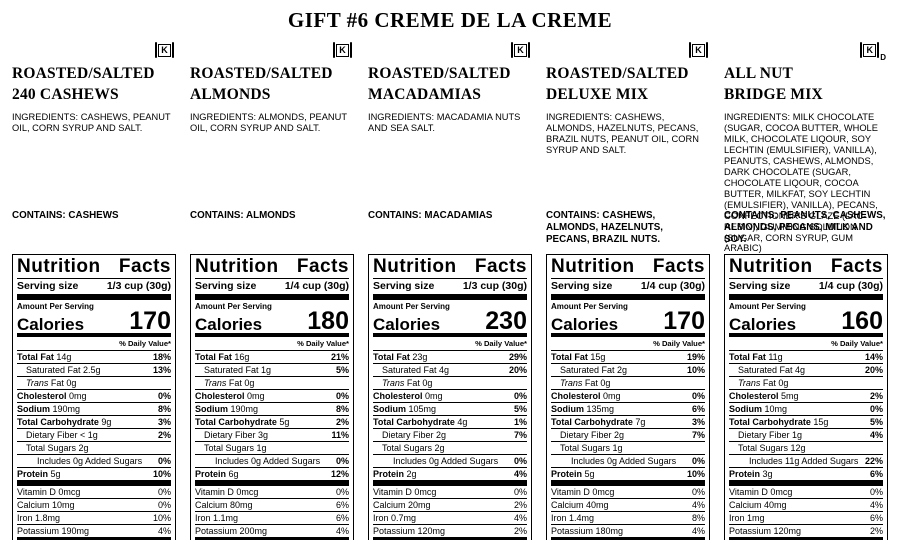 The width and height of the screenshot is (900, 540). Describe the element at coordinates (65, 94) in the screenshot. I see `product-name-line: 240 CASHEWS` at that location.